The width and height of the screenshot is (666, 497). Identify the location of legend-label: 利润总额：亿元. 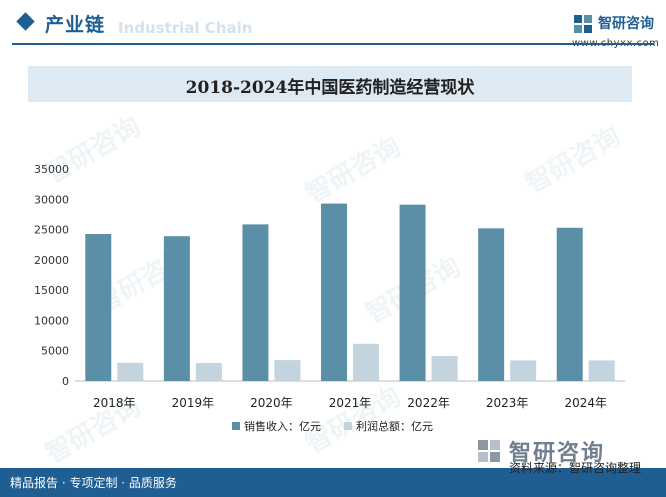
(394, 426).